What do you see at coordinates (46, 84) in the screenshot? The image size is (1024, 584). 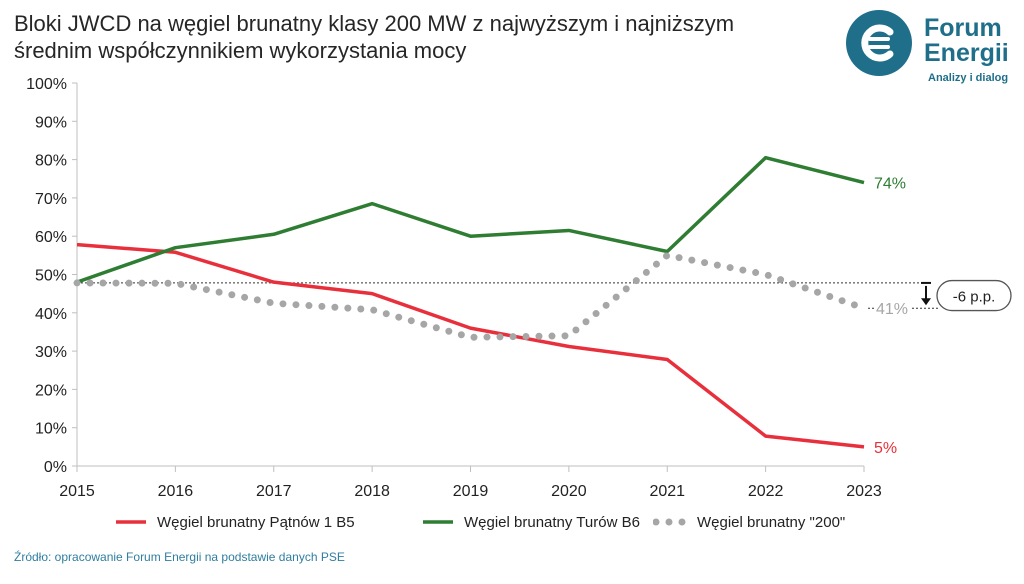 I see `y-tick-label: 100%` at bounding box center [46, 84].